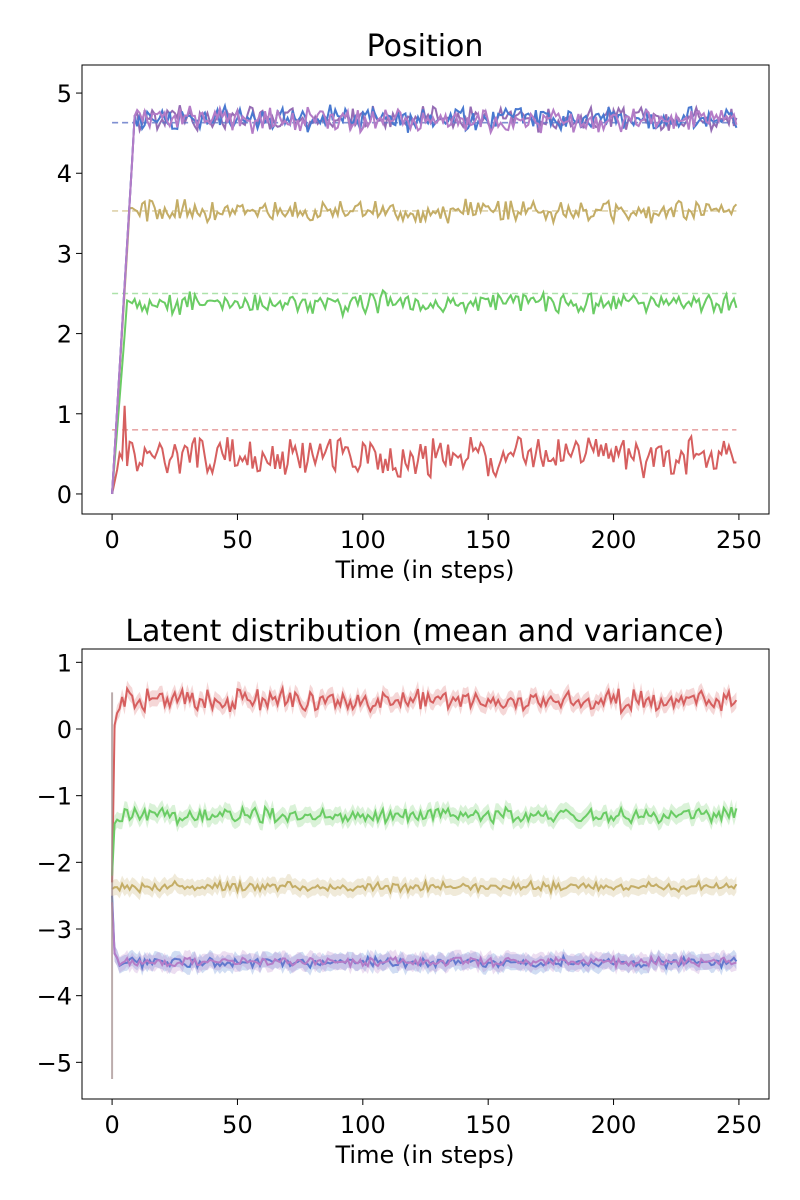 This screenshot has width=800, height=1200. I want to click on y-tick-label: 5, so click(64, 94).